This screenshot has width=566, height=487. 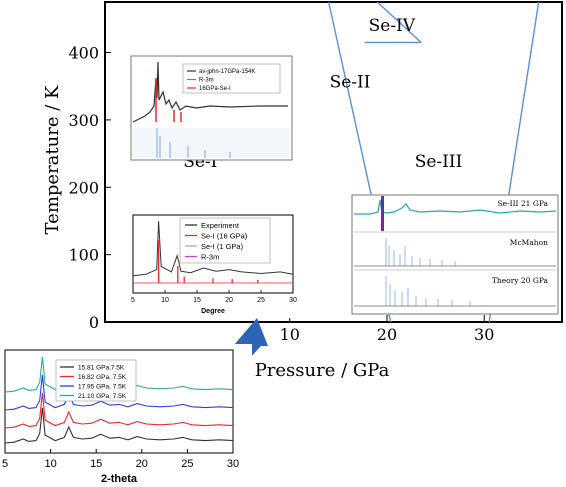 What do you see at coordinates (439, 162) in the screenshot?
I see `phase-label: Se-III` at bounding box center [439, 162].